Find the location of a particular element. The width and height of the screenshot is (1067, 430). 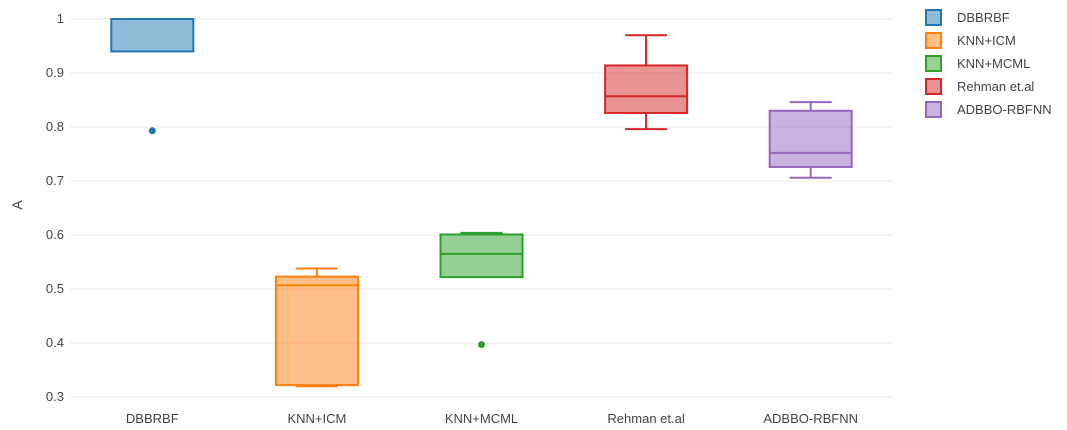

x-tick-label: Rehman et.al is located at coordinates (645, 418).